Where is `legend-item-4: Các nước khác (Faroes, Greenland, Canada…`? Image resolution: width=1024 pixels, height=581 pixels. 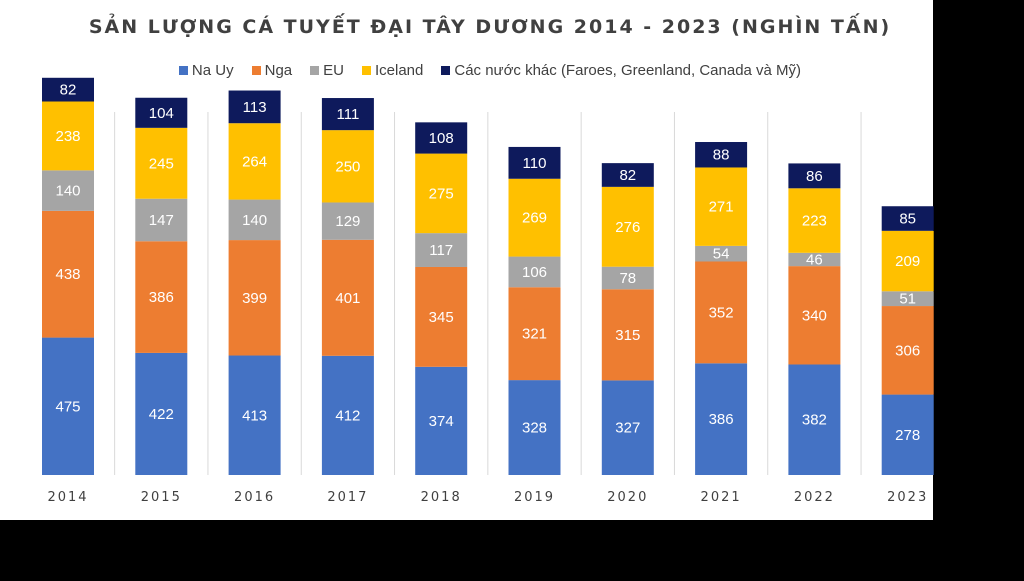 legend-item-4: Các nước khác (Faroes, Greenland, Canada… is located at coordinates (621, 70).